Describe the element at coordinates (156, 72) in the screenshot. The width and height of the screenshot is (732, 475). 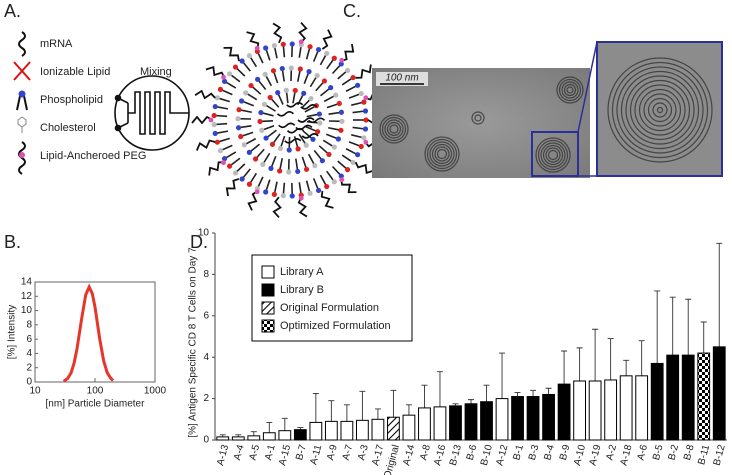
I see `mixing-label: Mixing` at that location.